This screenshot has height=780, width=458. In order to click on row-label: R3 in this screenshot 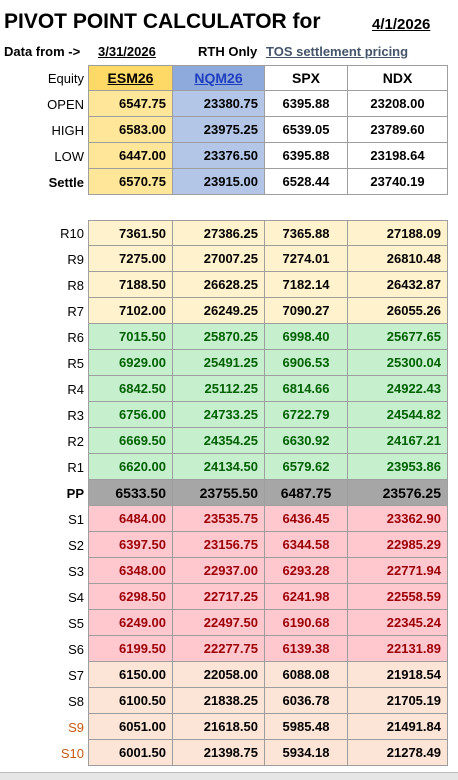, I will do `click(75, 415)`.